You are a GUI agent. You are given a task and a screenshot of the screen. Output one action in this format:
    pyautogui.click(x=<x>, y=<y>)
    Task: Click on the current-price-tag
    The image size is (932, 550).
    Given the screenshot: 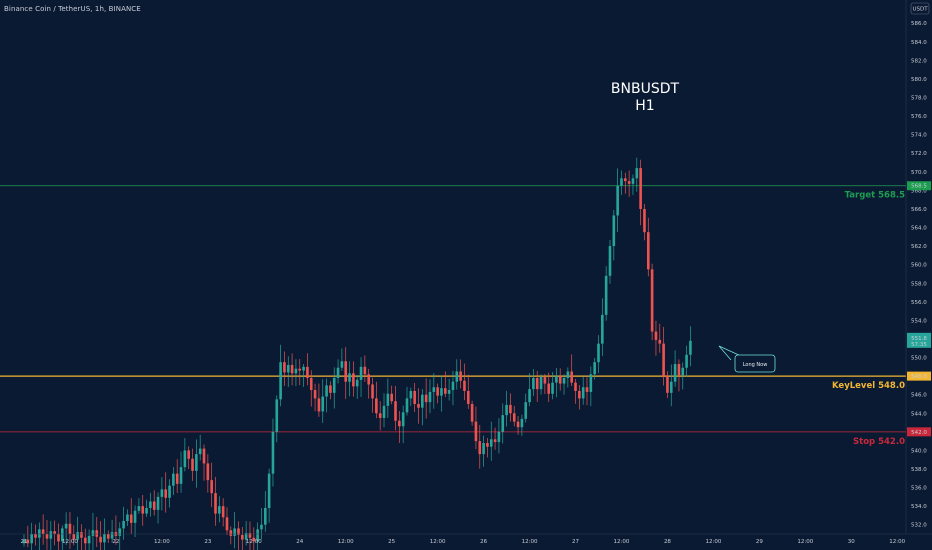 What is the action you would take?
    pyautogui.click(x=919, y=340)
    